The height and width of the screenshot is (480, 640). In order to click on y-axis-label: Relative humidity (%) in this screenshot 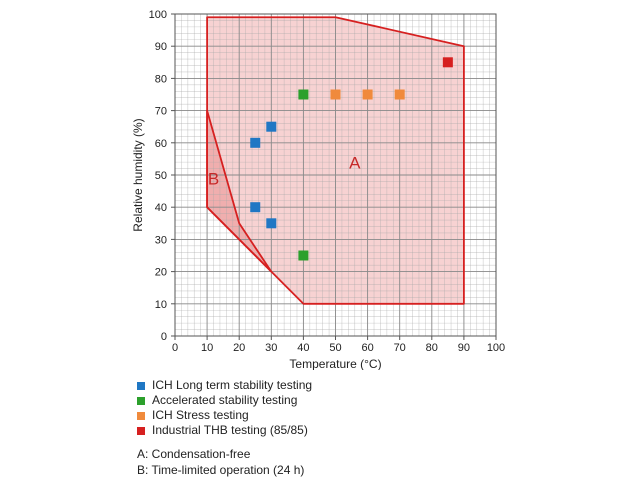, I will do `click(138, 174)`.